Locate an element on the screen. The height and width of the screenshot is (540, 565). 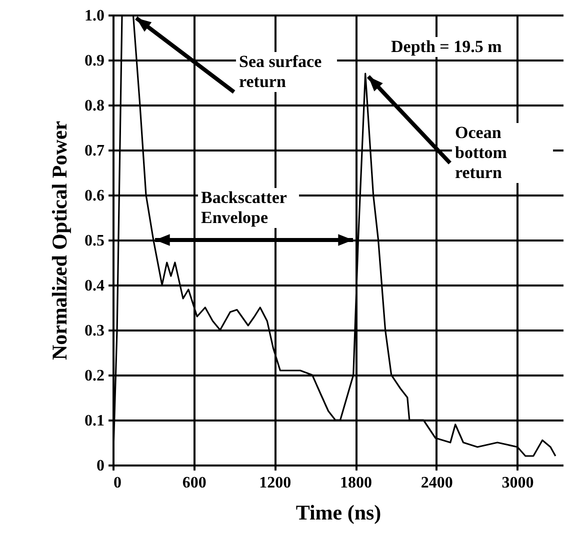
y-tick-label: 0.6 is located at coordinates (94, 196).